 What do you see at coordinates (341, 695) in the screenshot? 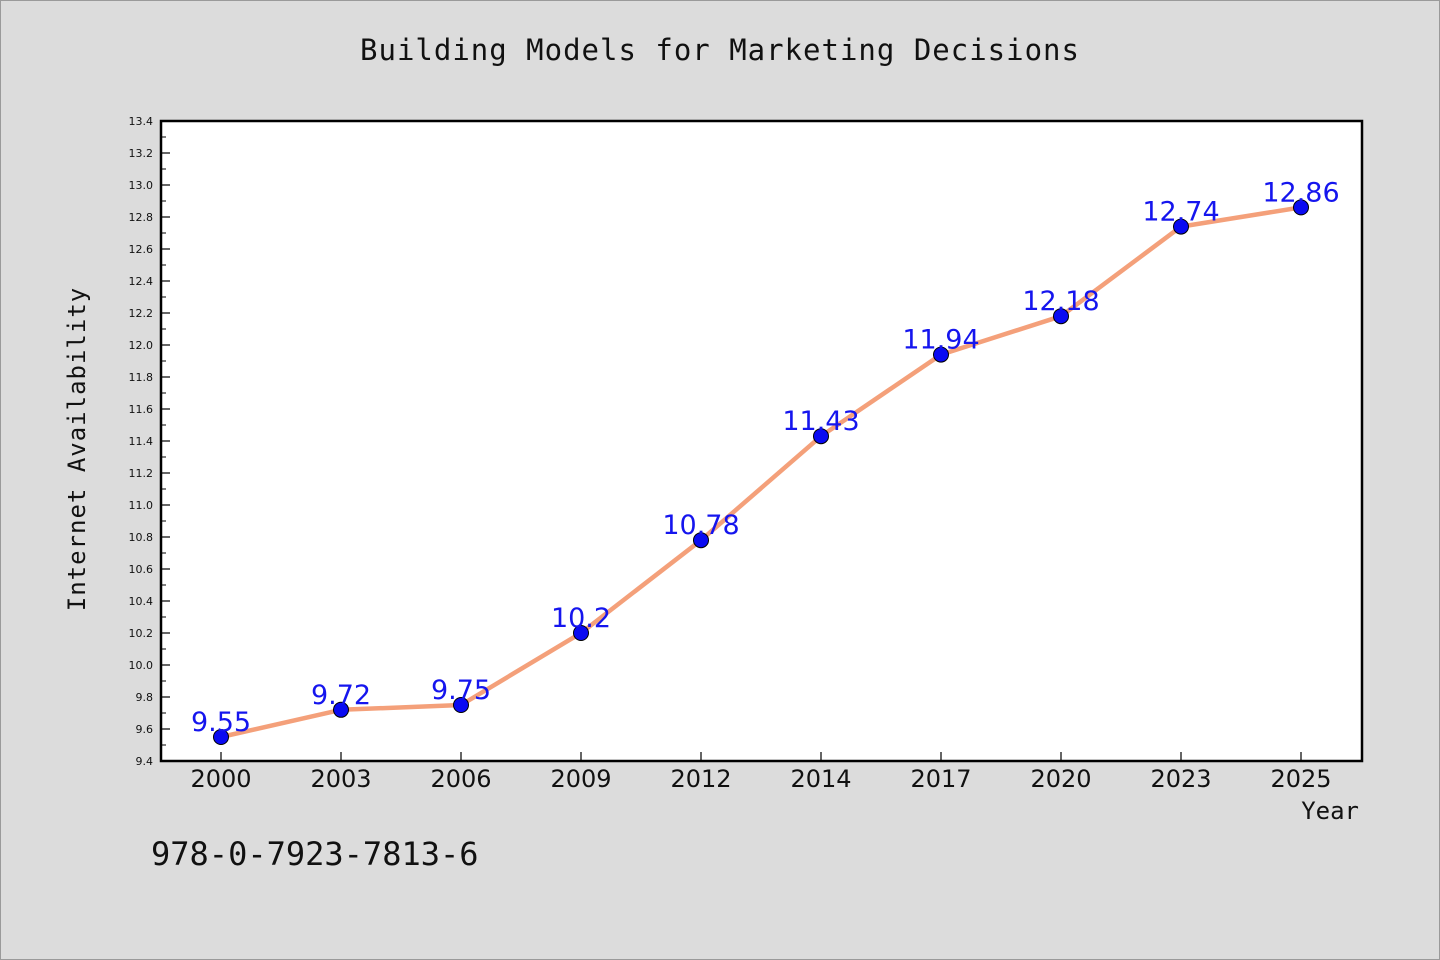
I see `data-label: 9.72` at bounding box center [341, 695].